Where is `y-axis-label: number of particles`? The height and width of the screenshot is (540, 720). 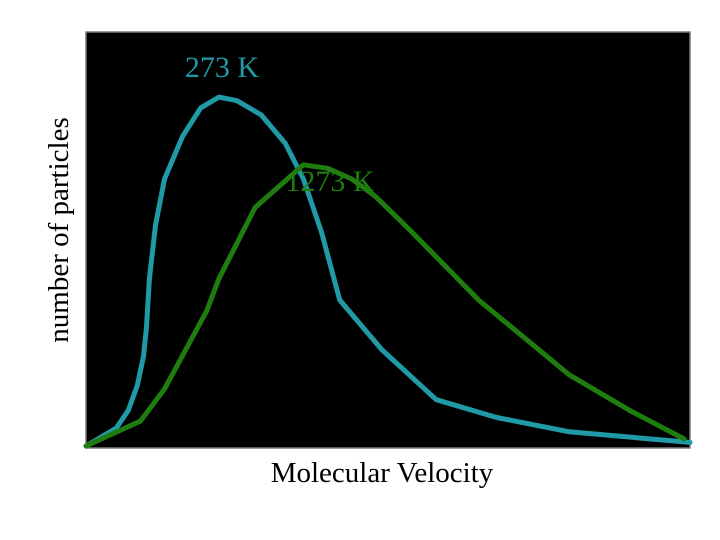
y-axis-label: number of particles is located at coordinates (59, 229).